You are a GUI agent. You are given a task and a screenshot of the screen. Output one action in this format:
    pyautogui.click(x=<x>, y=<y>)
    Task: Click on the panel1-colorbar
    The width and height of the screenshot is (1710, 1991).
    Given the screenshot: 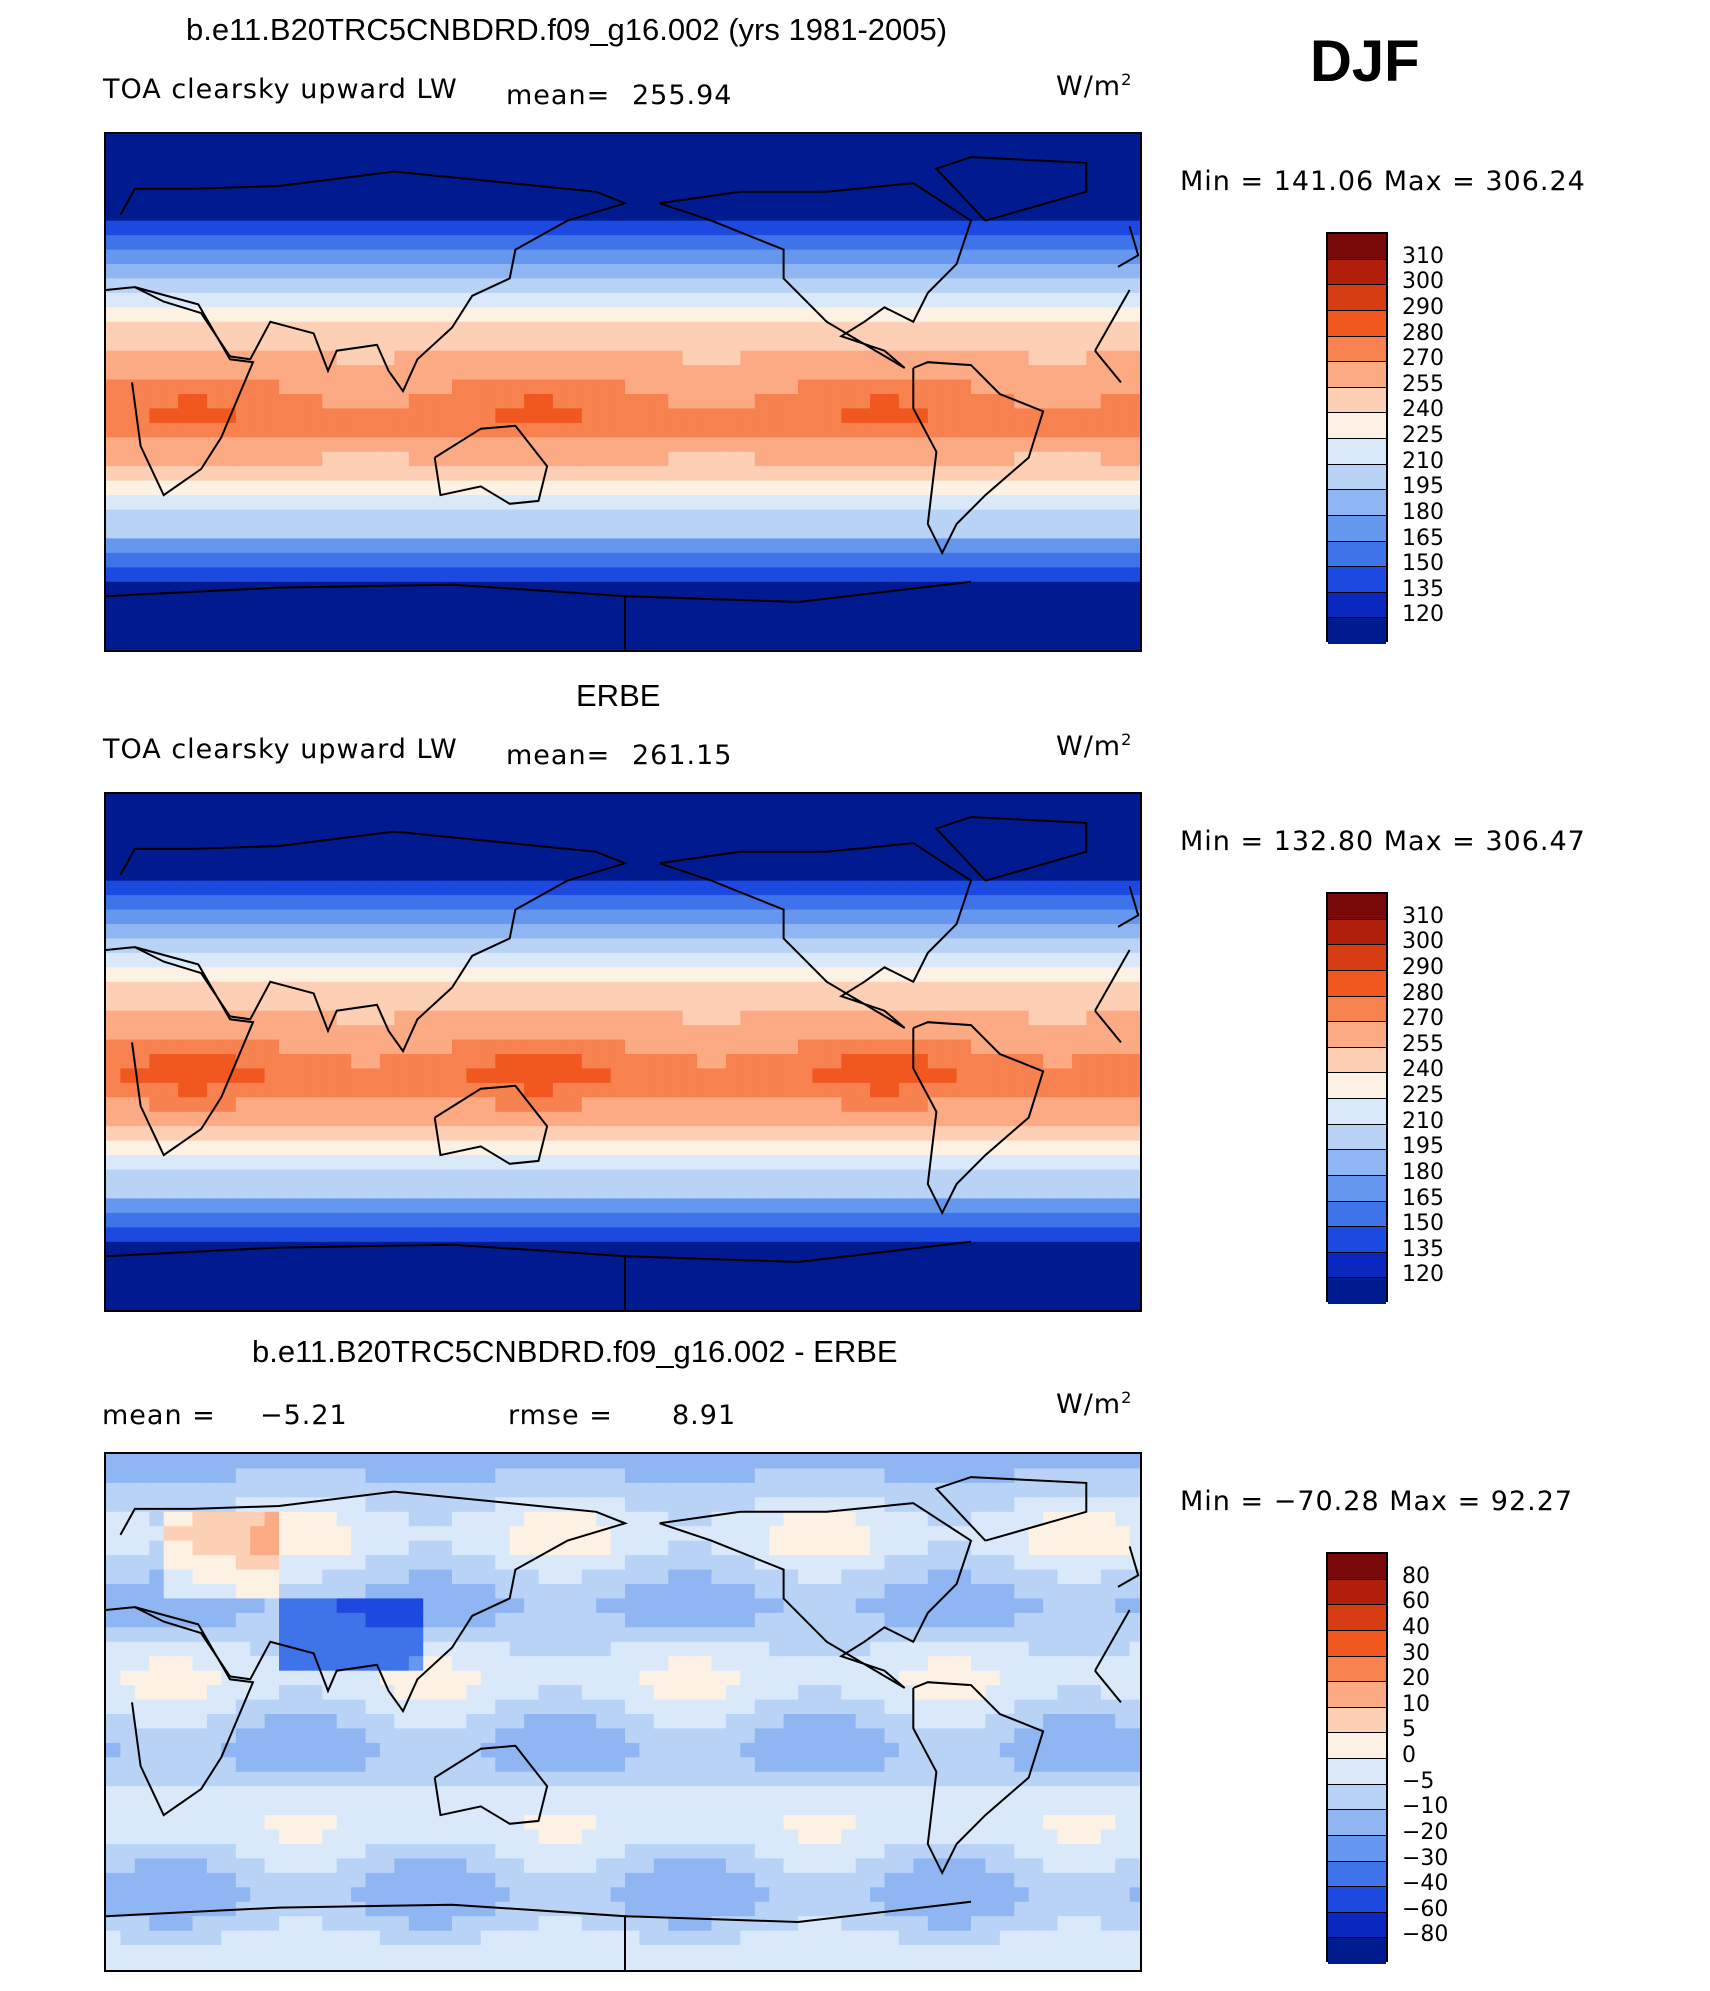 What is the action you would take?
    pyautogui.click(x=1357, y=438)
    